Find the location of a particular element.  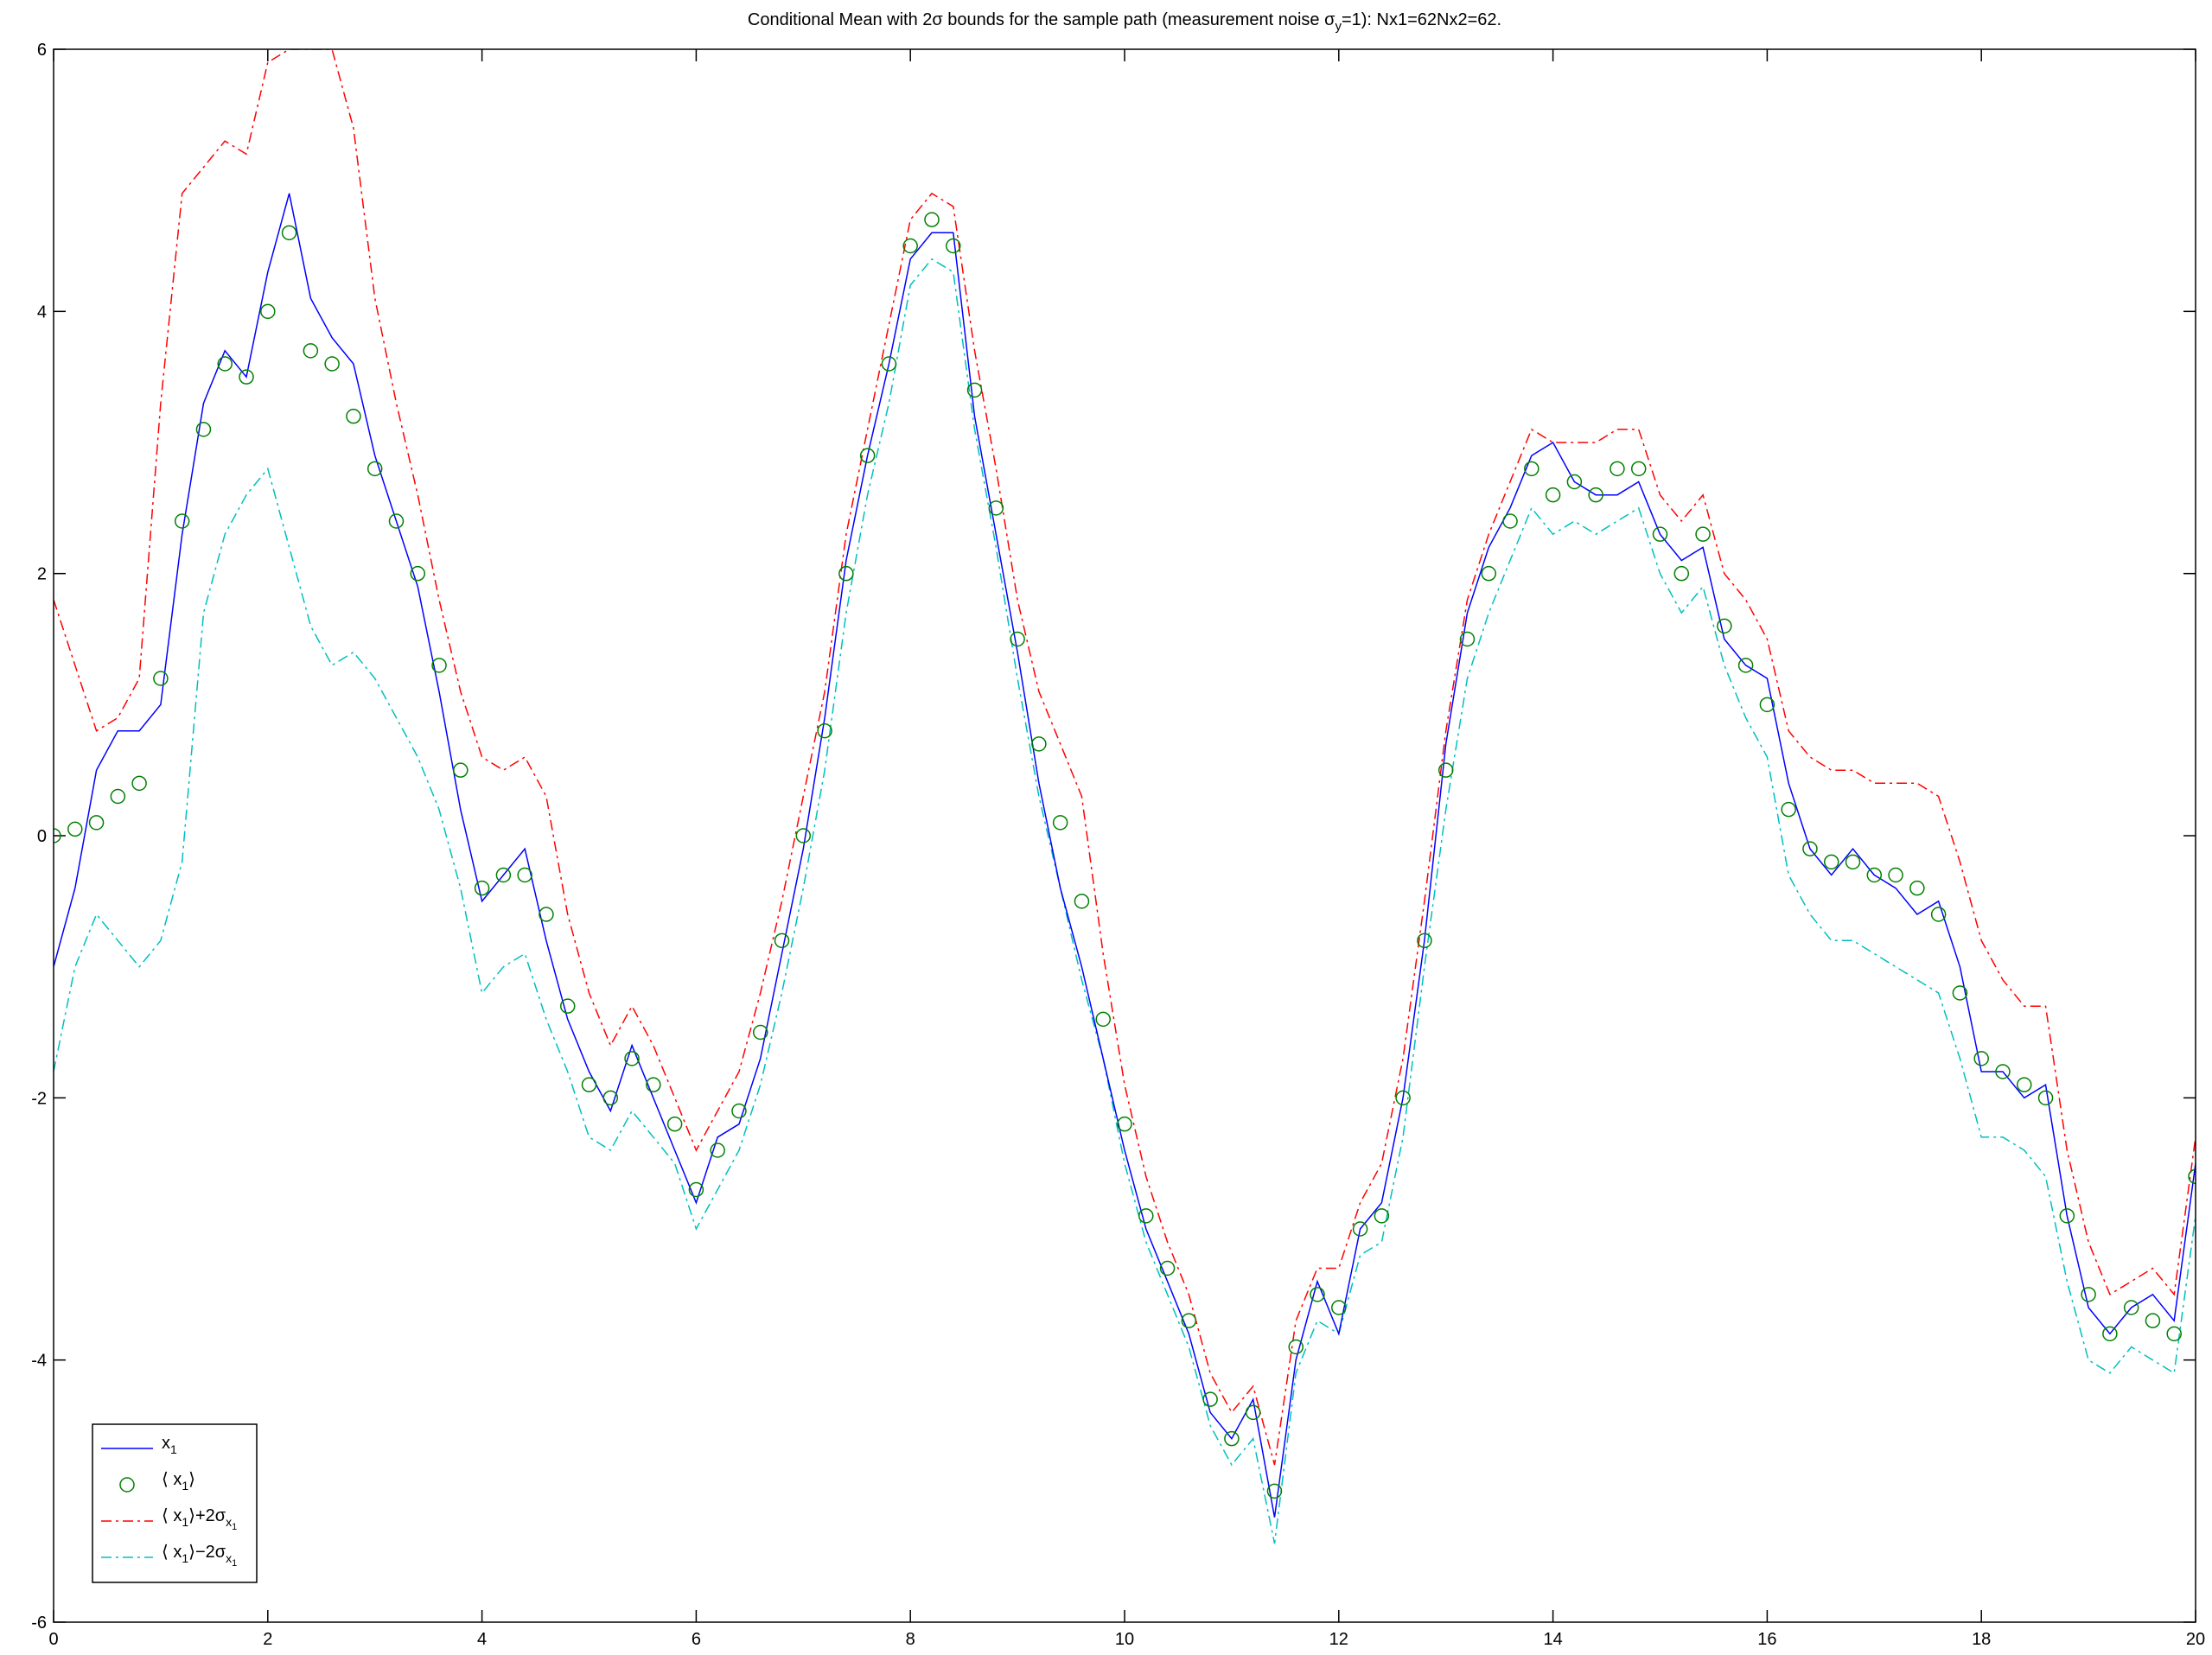

x-tick-label: 20 is located at coordinates (2195, 1639).